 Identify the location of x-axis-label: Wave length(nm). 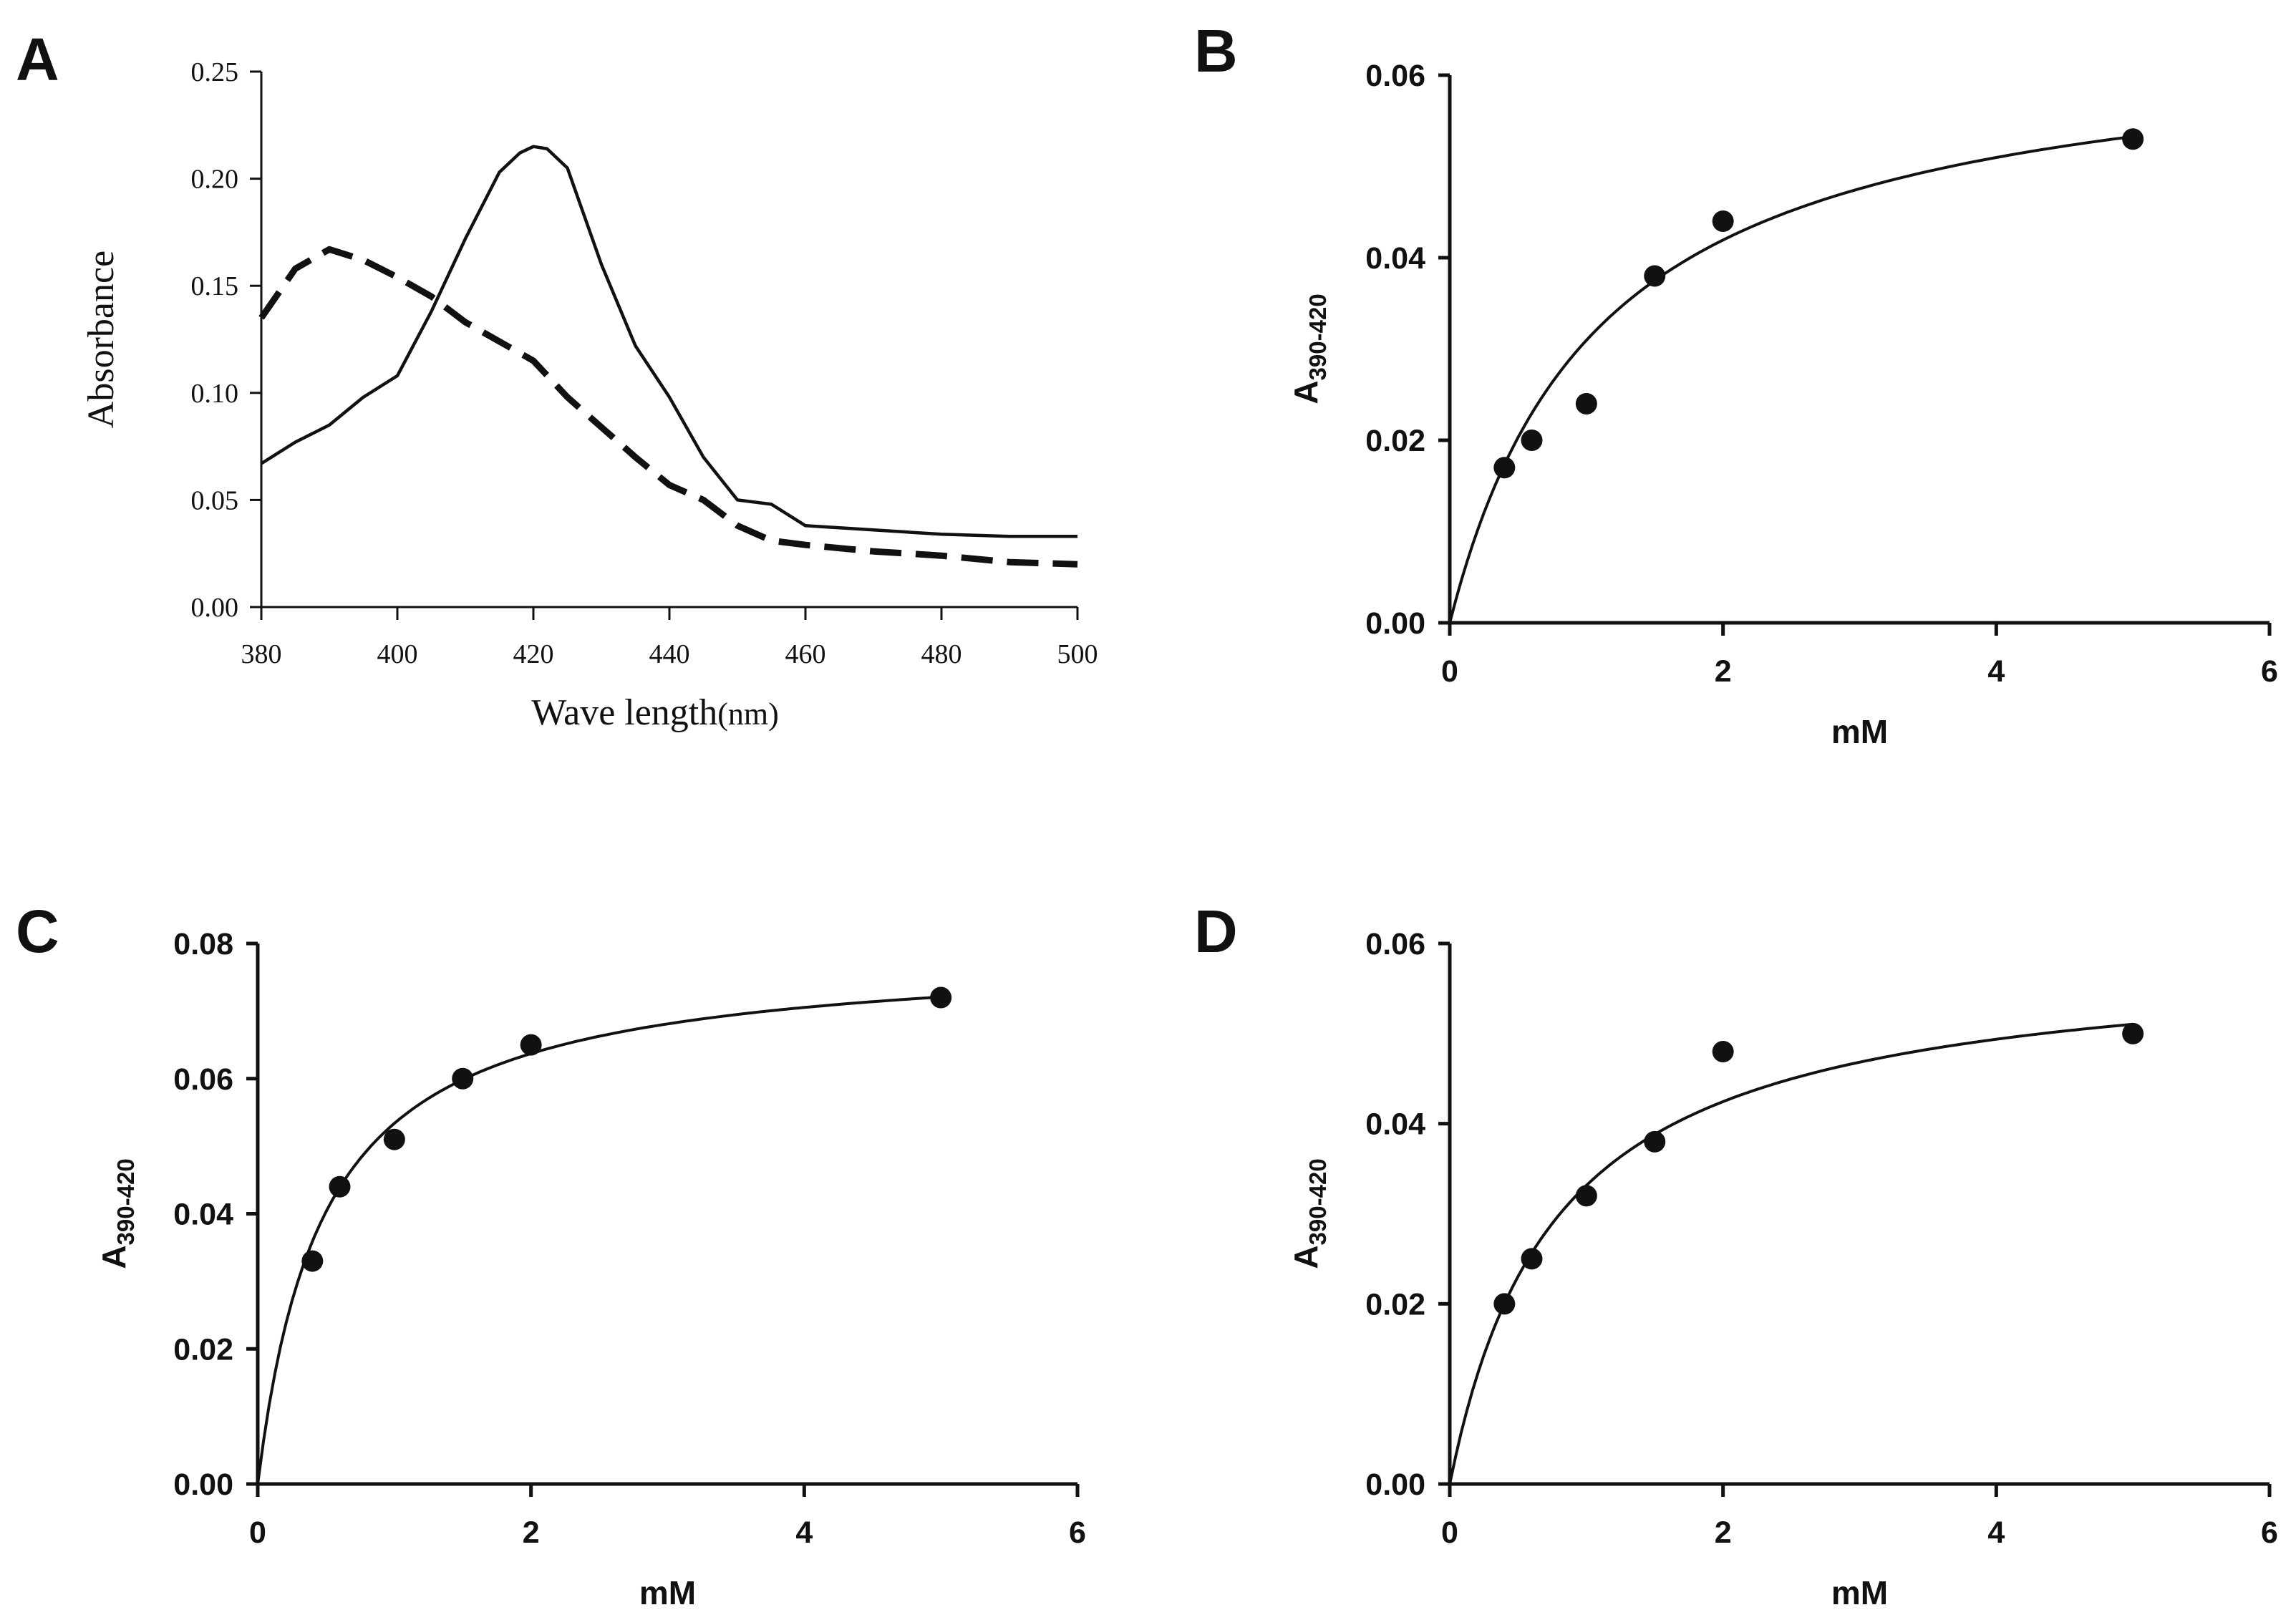
(655, 713).